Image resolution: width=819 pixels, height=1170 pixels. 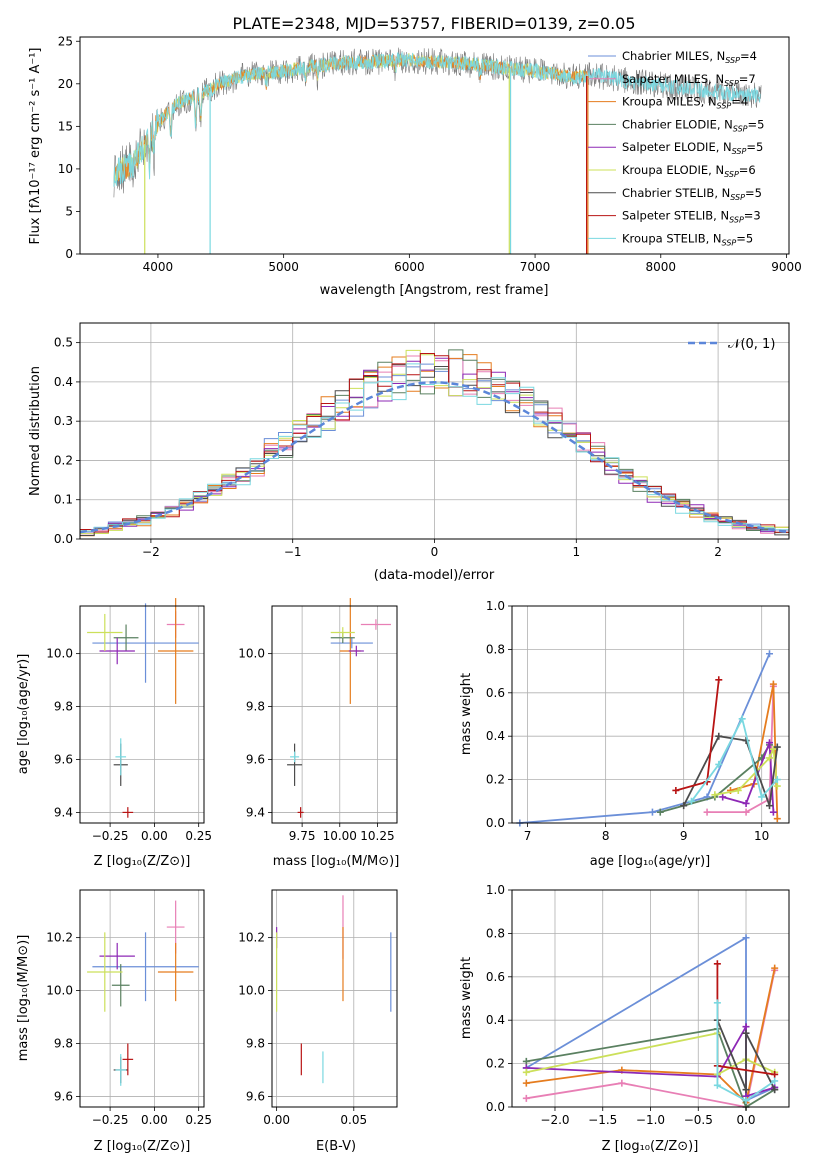 I want to click on y-tick-label: 0.1, so click(x=63, y=500).